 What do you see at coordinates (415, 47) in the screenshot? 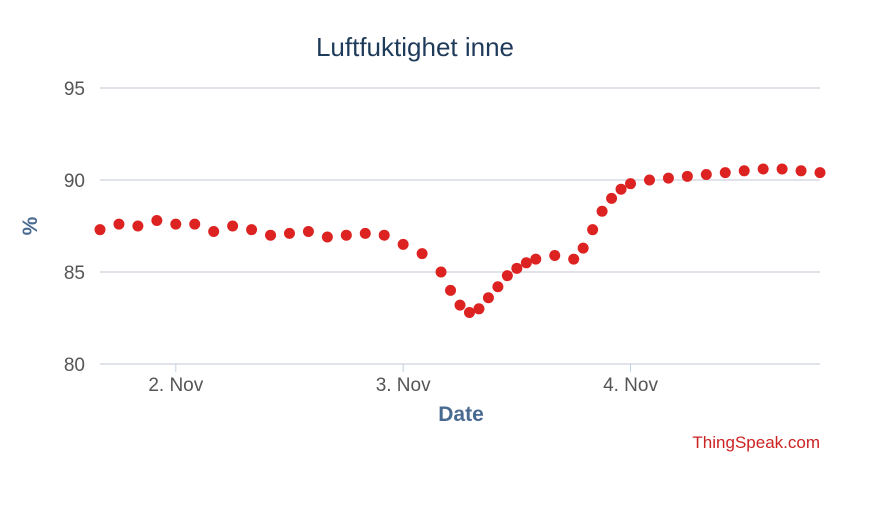
I see `chart-title: Luftfuktighet inne` at bounding box center [415, 47].